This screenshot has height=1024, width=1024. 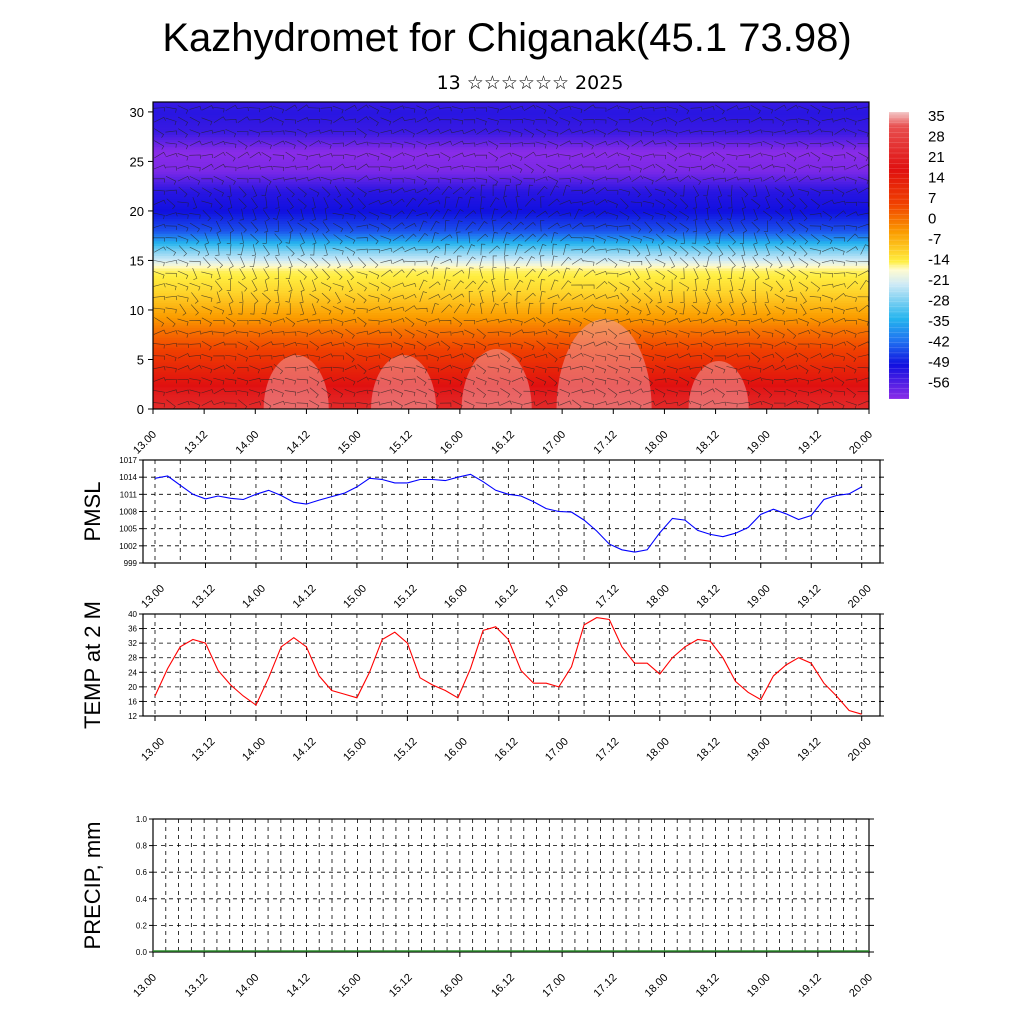 I want to click on colorbar-label: -7, so click(x=934, y=239).